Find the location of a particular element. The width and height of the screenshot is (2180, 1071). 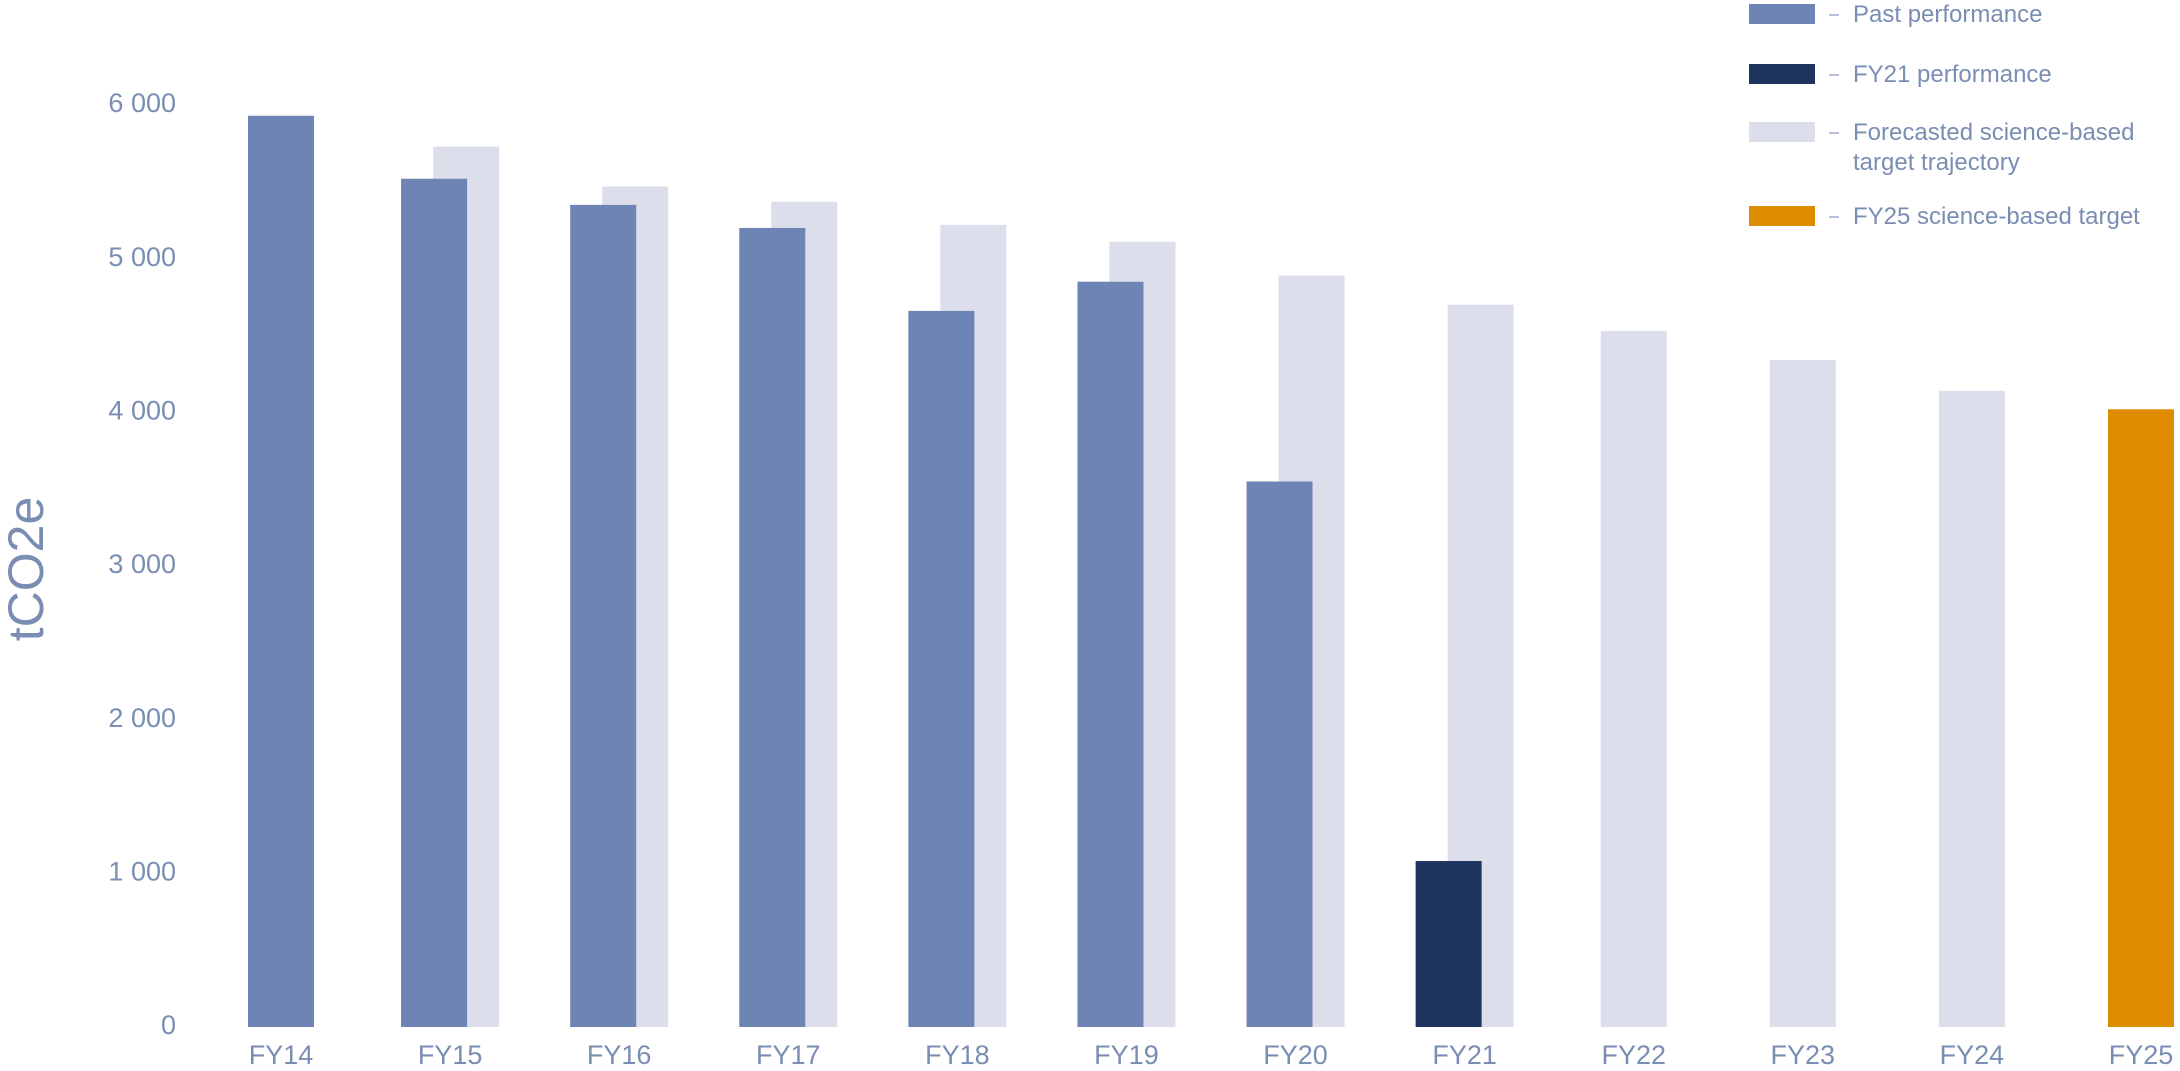

legend-item: Past performance is located at coordinates (1961, 15).